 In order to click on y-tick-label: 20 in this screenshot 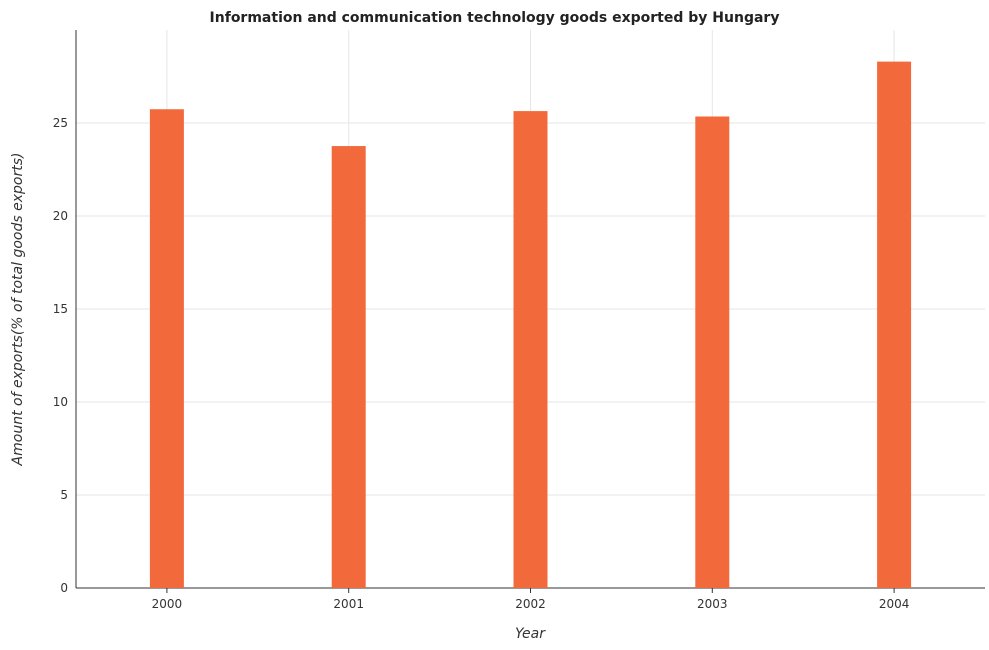, I will do `click(60, 216)`.